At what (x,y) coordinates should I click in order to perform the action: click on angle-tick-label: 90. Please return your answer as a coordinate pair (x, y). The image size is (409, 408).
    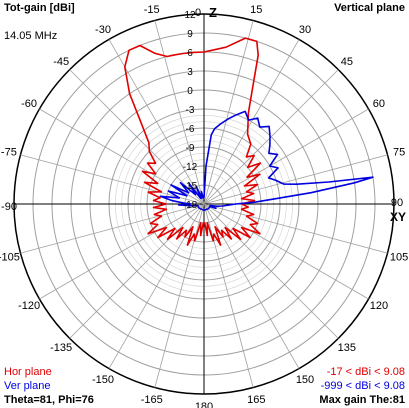
    Looking at the image, I should click on (397, 203).